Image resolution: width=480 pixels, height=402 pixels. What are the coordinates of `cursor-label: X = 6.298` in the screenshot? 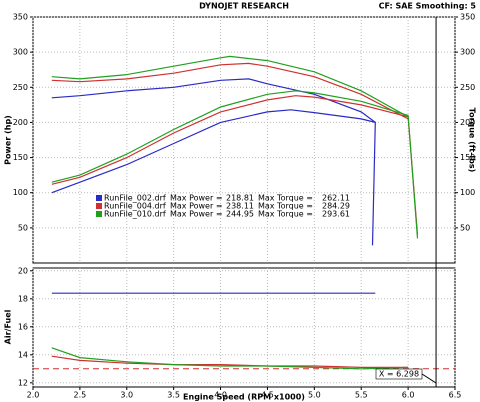 It's located at (399, 374).